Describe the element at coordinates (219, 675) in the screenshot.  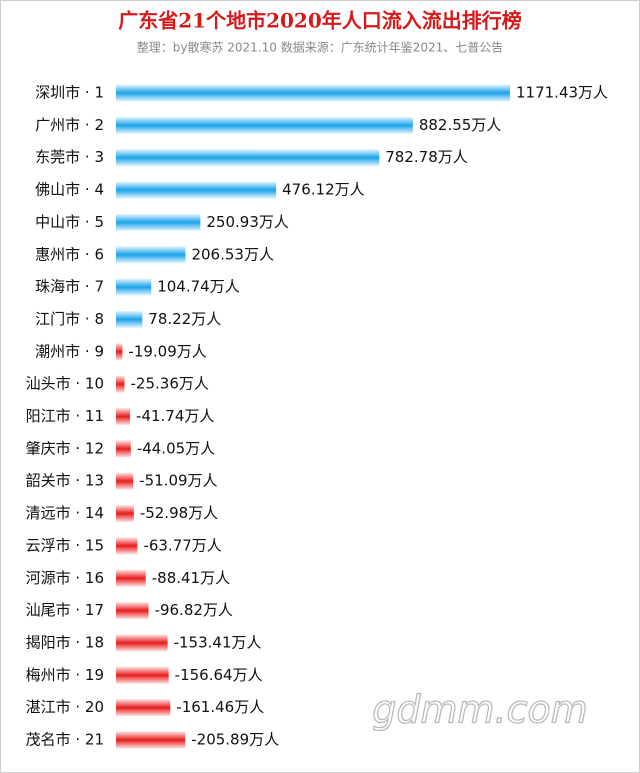
I see `value-label: -156.64万人` at that location.